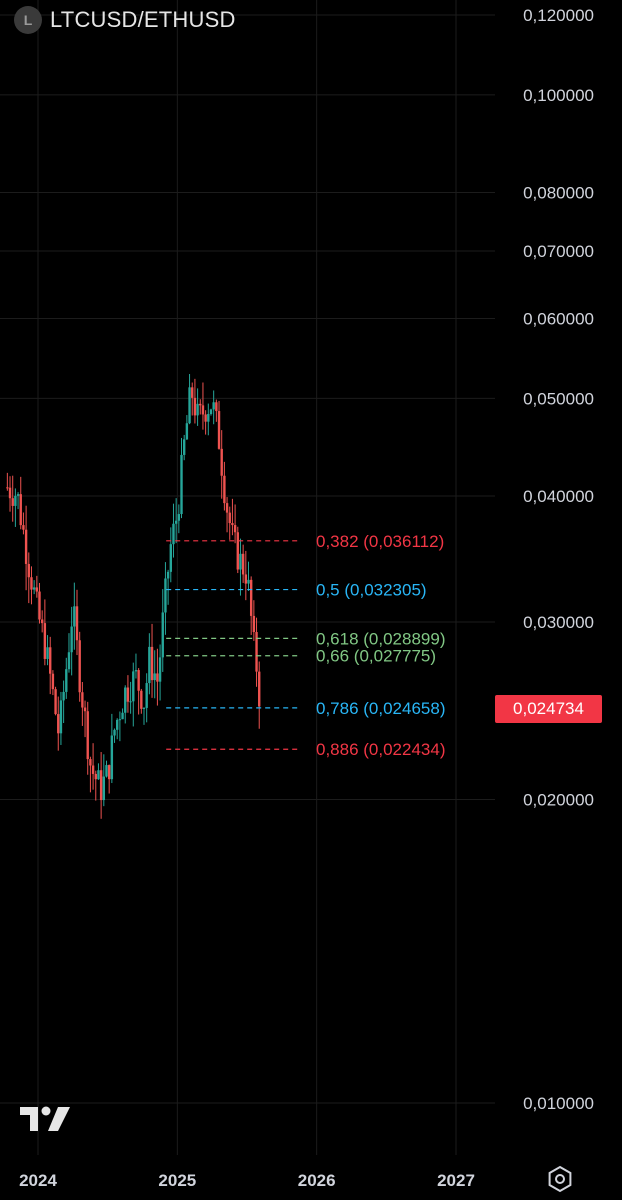  I want to click on fib-level-label: 0,886 (0,022434), so click(381, 749).